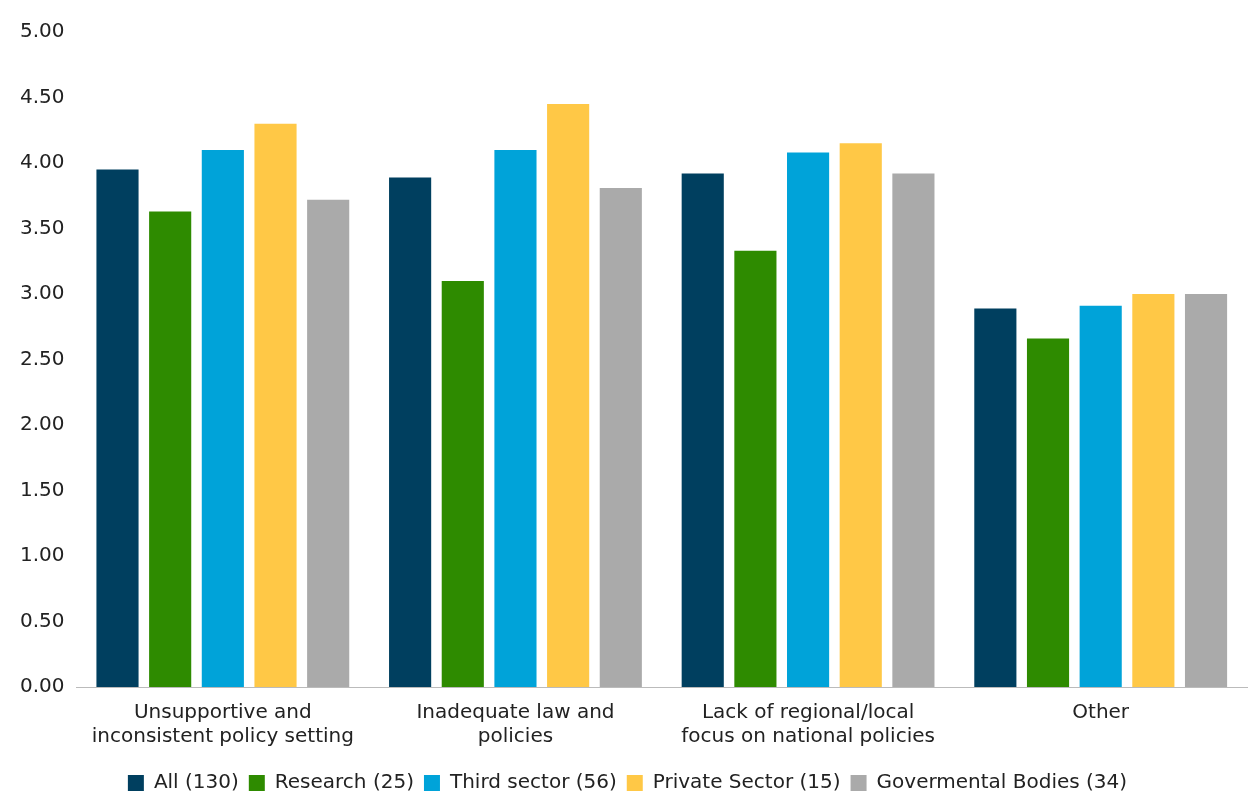  What do you see at coordinates (42, 423) in the screenshot?
I see `y-tick-label: 2.00` at bounding box center [42, 423].